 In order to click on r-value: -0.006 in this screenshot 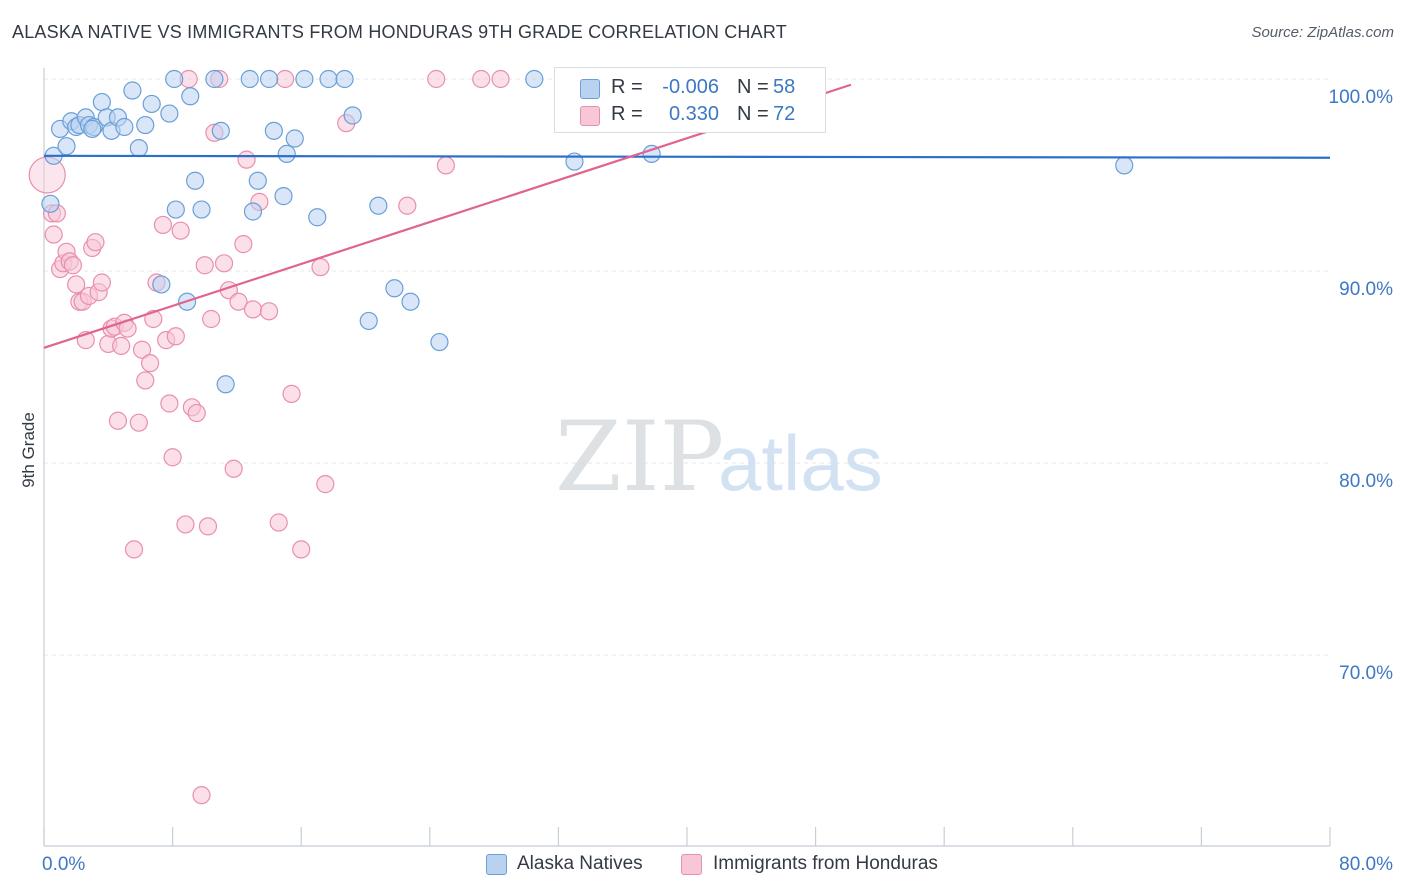, I will do `click(690, 87)`.